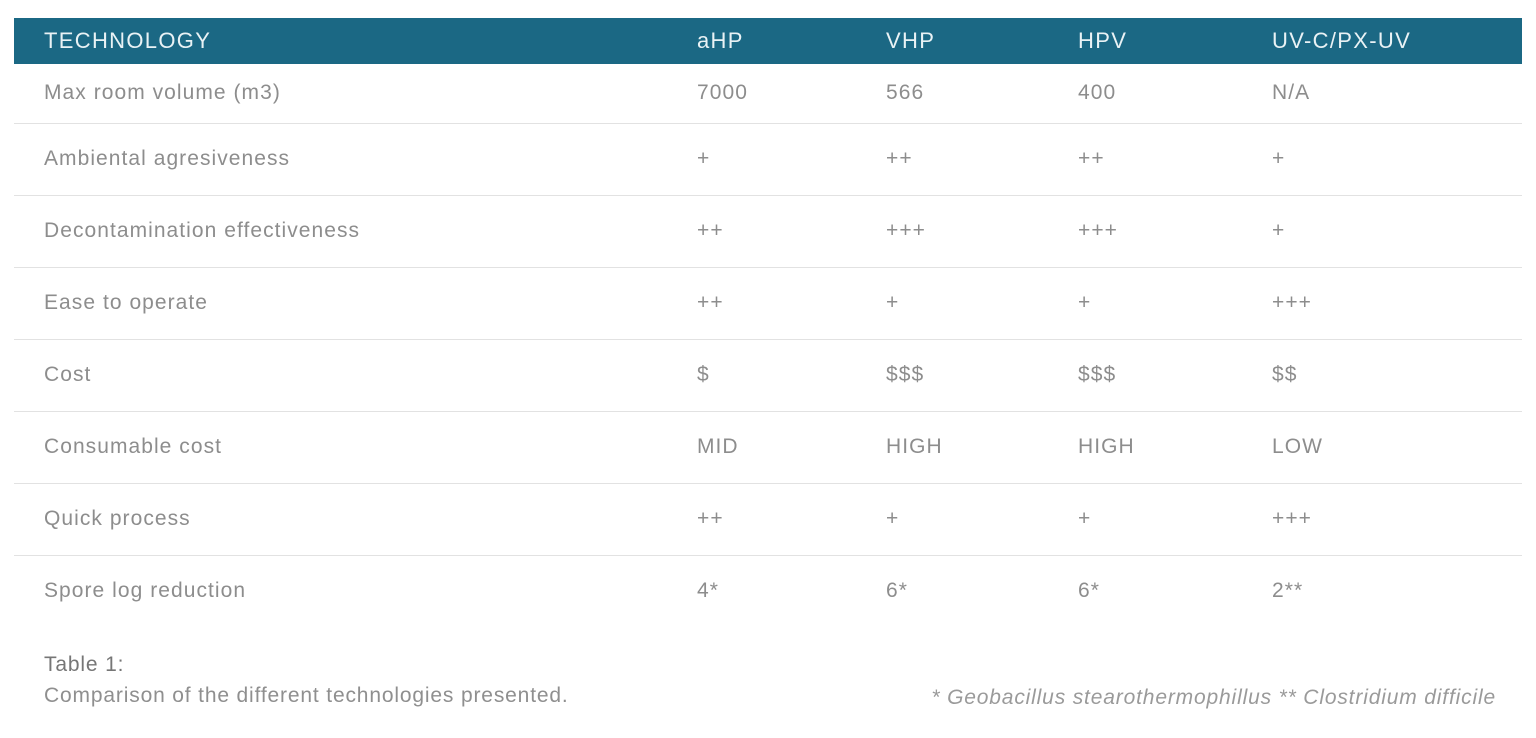 This screenshot has height=738, width=1536. I want to click on table-header-row: TECHNOLOGY aHP VHP HPV UV-C/PX-UV, so click(768, 41).